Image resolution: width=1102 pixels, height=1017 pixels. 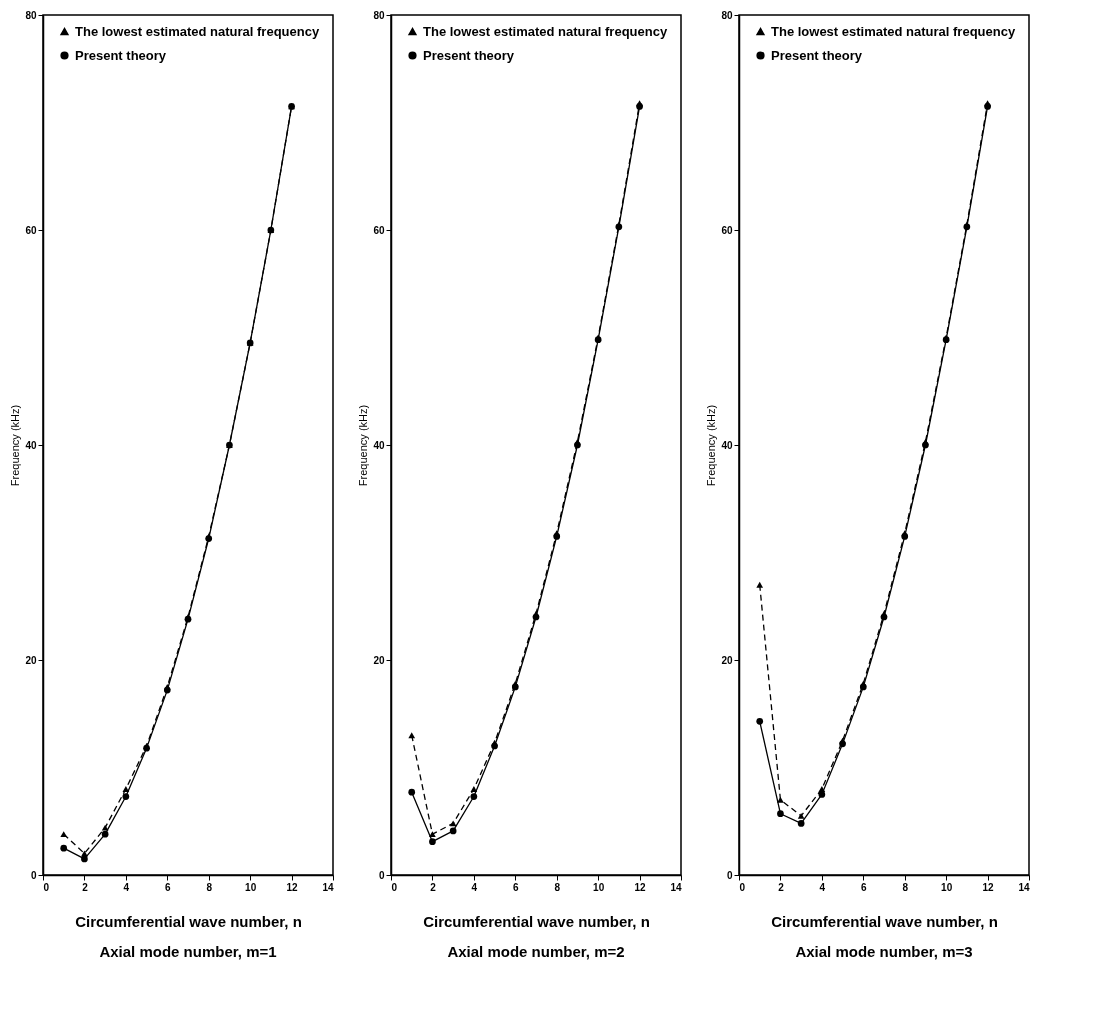 What do you see at coordinates (536, 951) in the screenshot?
I see `text: Axial mode number, m=2` at bounding box center [536, 951].